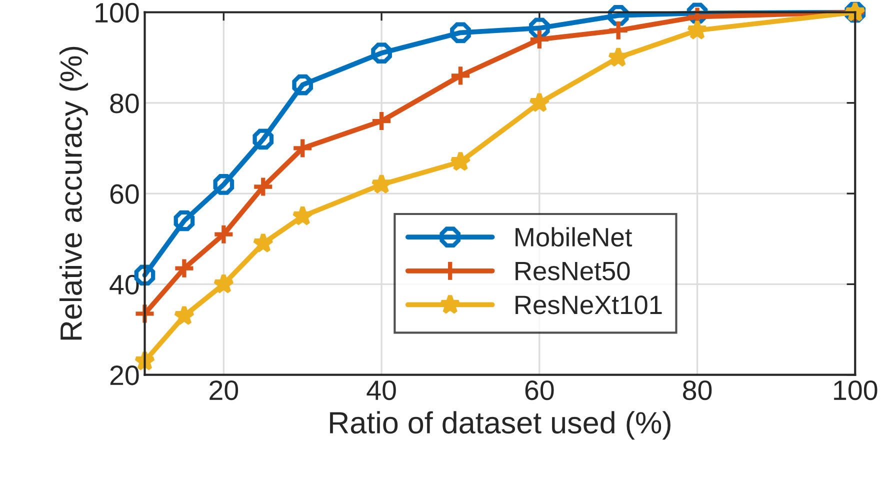 The image size is (888, 490). I want to click on x-tick-label: 80, so click(697, 390).